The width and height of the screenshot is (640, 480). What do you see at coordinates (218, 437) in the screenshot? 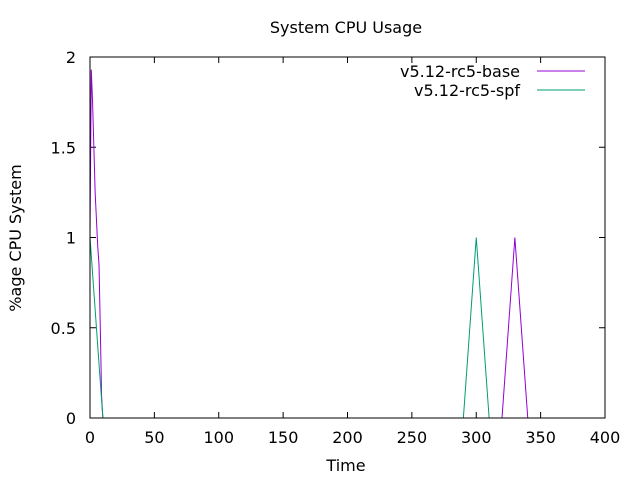
I see `x-tick-label: 100` at bounding box center [218, 437].